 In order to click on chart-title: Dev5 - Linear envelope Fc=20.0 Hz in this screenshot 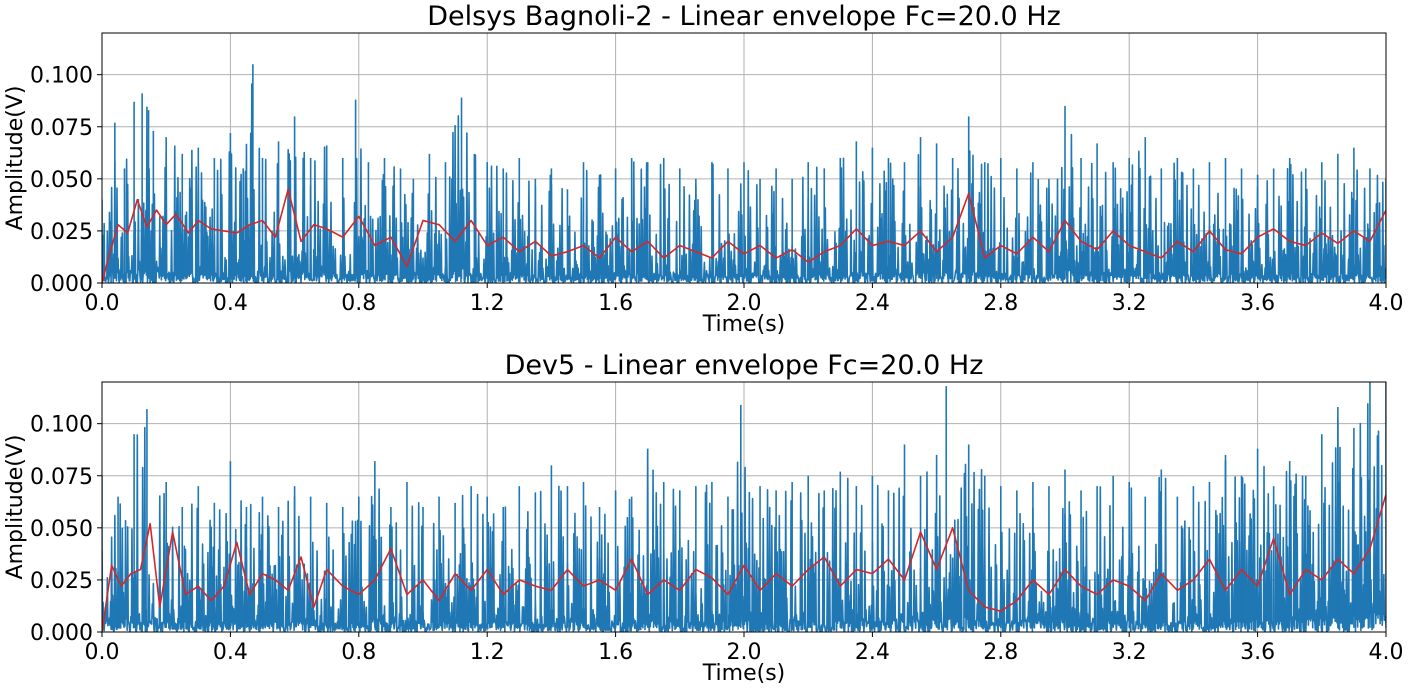, I will do `click(744, 365)`.